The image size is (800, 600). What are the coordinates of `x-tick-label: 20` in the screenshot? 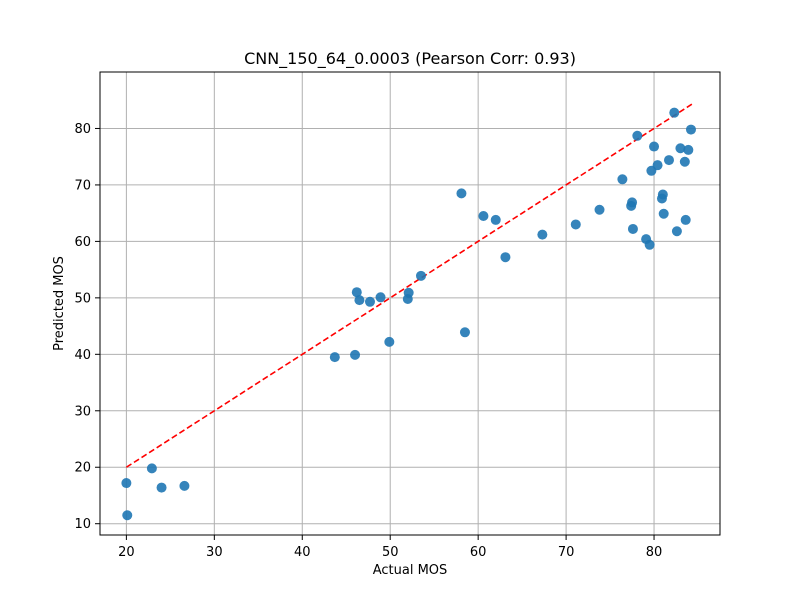 It's located at (126, 552).